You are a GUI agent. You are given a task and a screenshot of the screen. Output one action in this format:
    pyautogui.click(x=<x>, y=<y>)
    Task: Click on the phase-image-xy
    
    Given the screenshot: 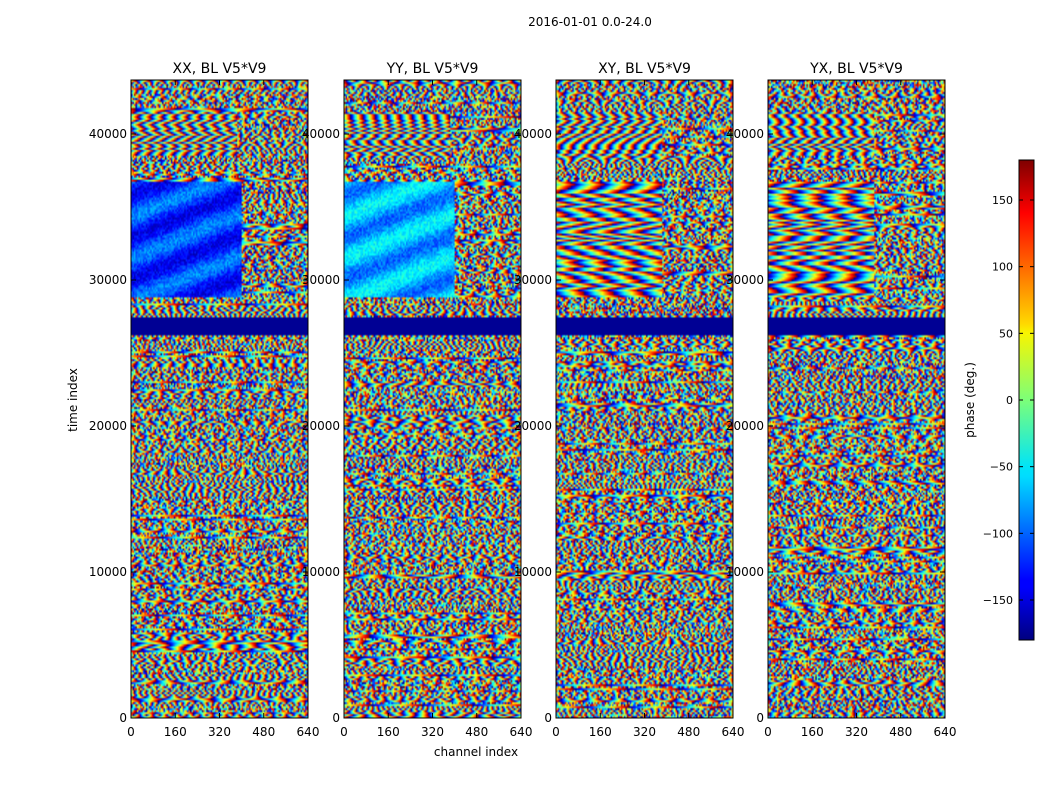 What is the action you would take?
    pyautogui.click(x=644, y=399)
    